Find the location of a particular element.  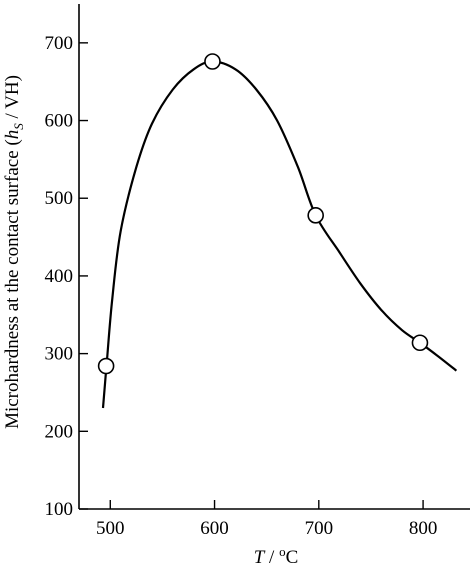

y-axis-title-unit: / VH) is located at coordinates (12, 99).